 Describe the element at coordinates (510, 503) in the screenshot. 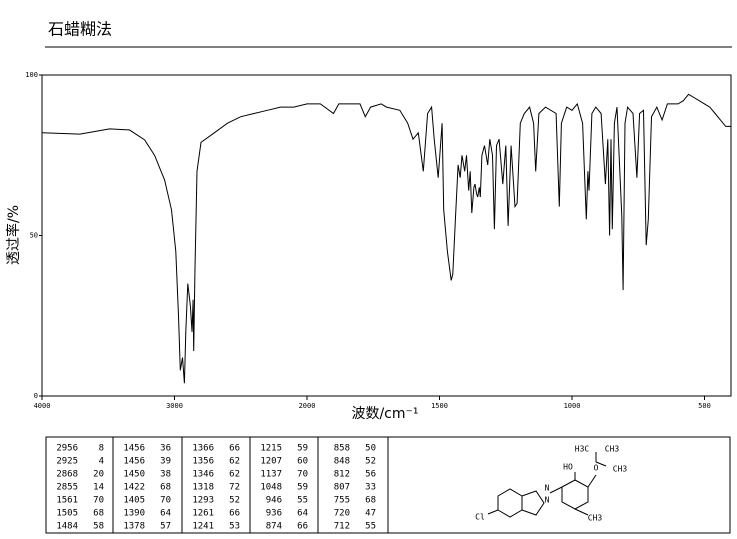

I see `benzo-ring` at that location.